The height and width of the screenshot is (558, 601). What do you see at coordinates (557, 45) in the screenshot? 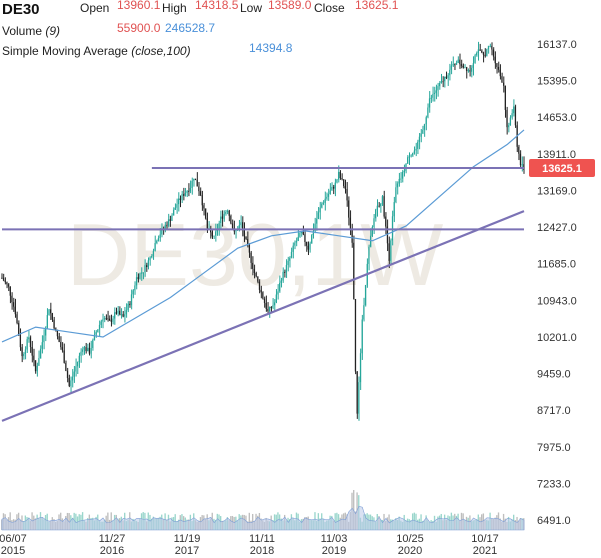
I see `y-tick-label: 16137.0` at bounding box center [557, 45].